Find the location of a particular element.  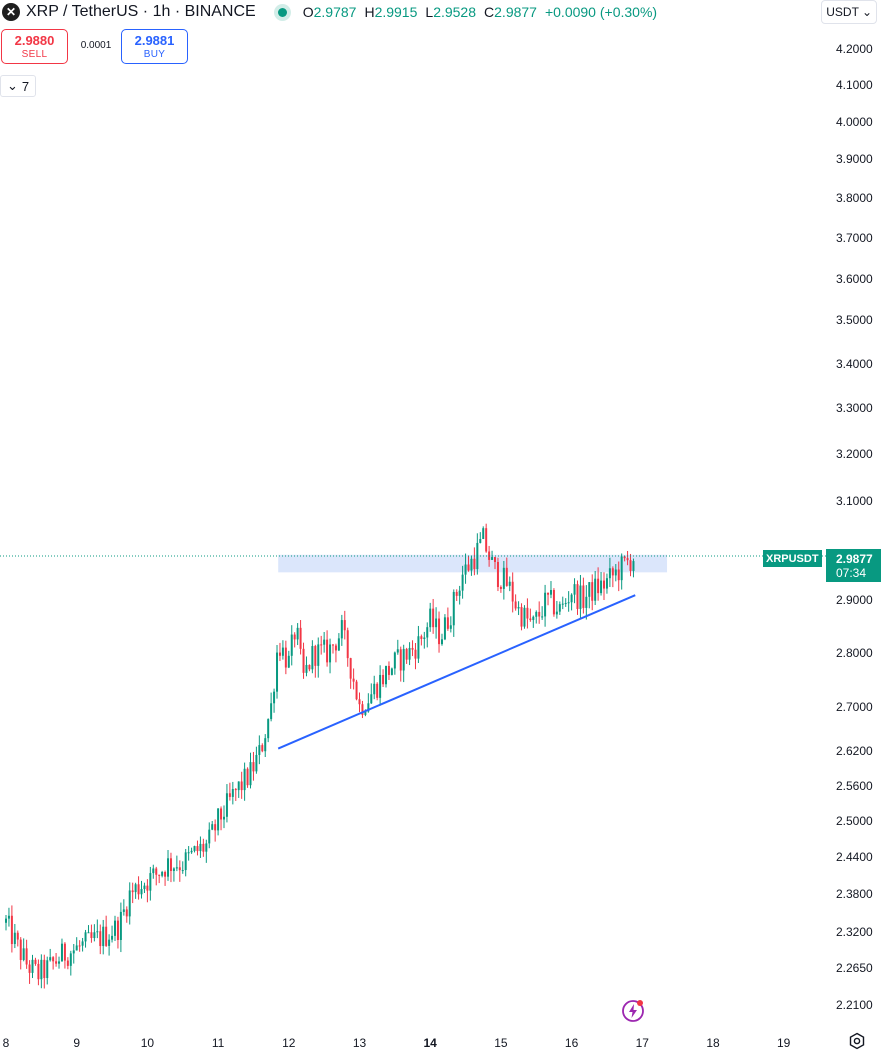

lightning-icon is located at coordinates (633, 1011).